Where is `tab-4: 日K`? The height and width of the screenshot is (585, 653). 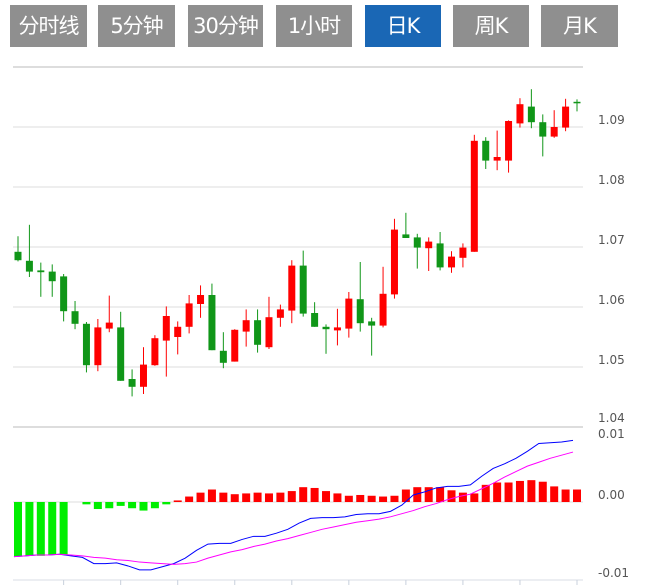 tab-4: 日K is located at coordinates (403, 26).